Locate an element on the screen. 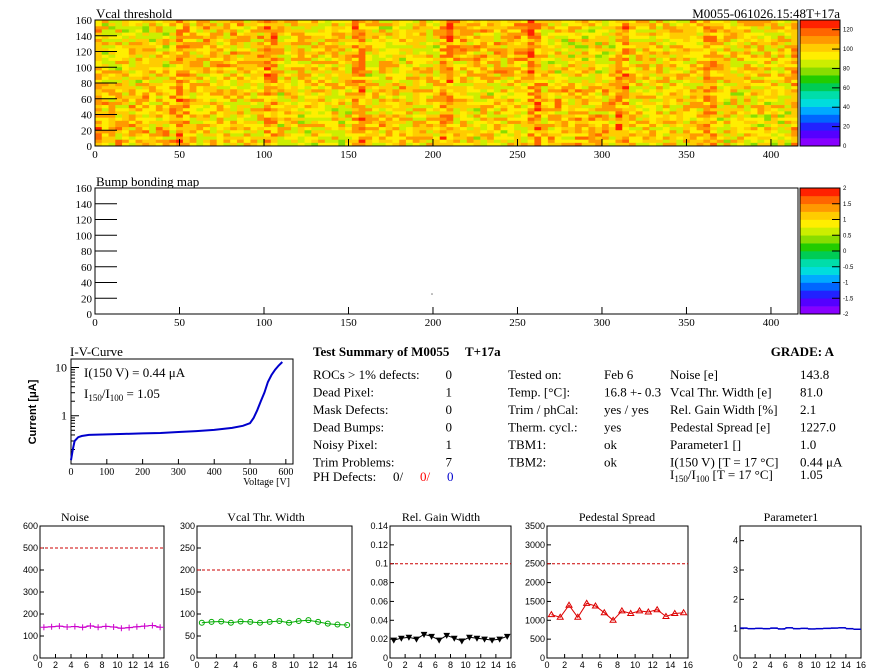  ph-defects-value-2: 0 is located at coordinates (450, 476).